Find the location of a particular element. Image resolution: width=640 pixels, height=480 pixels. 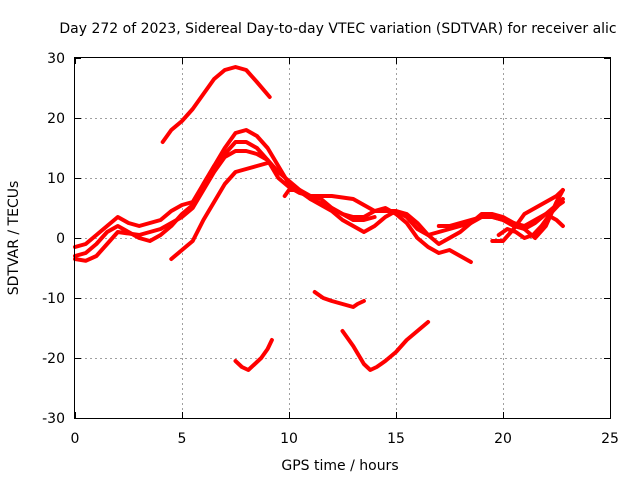

y-axis-title: SDTVAR / TECUs is located at coordinates (14, 238).